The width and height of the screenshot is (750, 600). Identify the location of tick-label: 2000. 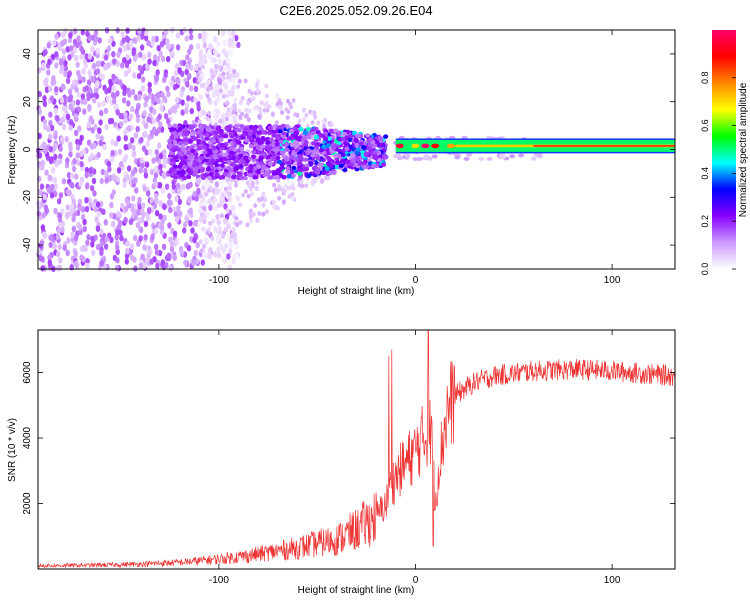
(27, 503).